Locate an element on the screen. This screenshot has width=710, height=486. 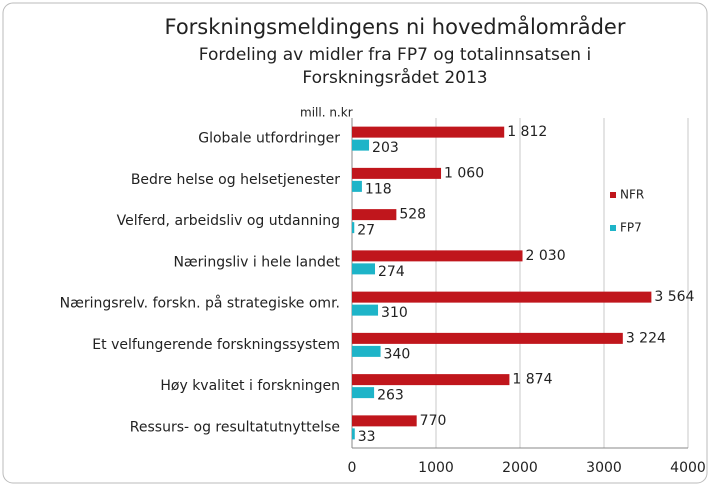
data-label: 263 is located at coordinates (390, 396).